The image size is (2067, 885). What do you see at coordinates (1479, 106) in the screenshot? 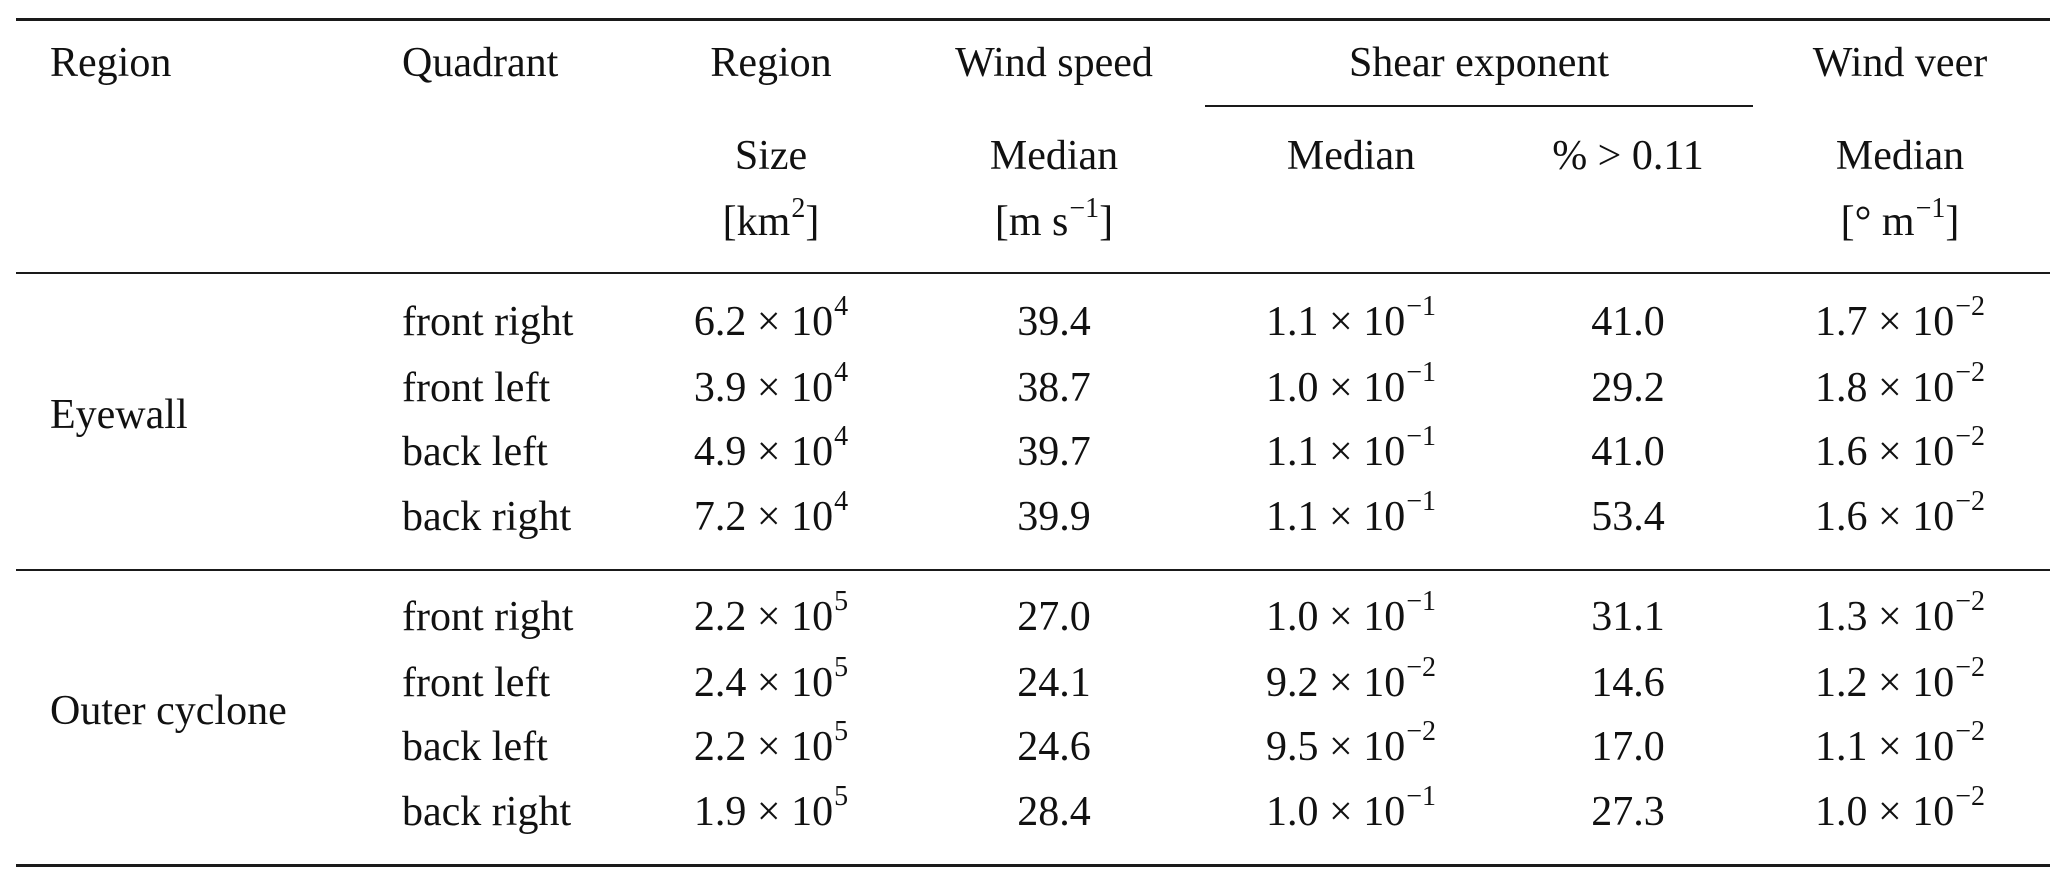
I see `shear-group-rule` at bounding box center [1479, 106].